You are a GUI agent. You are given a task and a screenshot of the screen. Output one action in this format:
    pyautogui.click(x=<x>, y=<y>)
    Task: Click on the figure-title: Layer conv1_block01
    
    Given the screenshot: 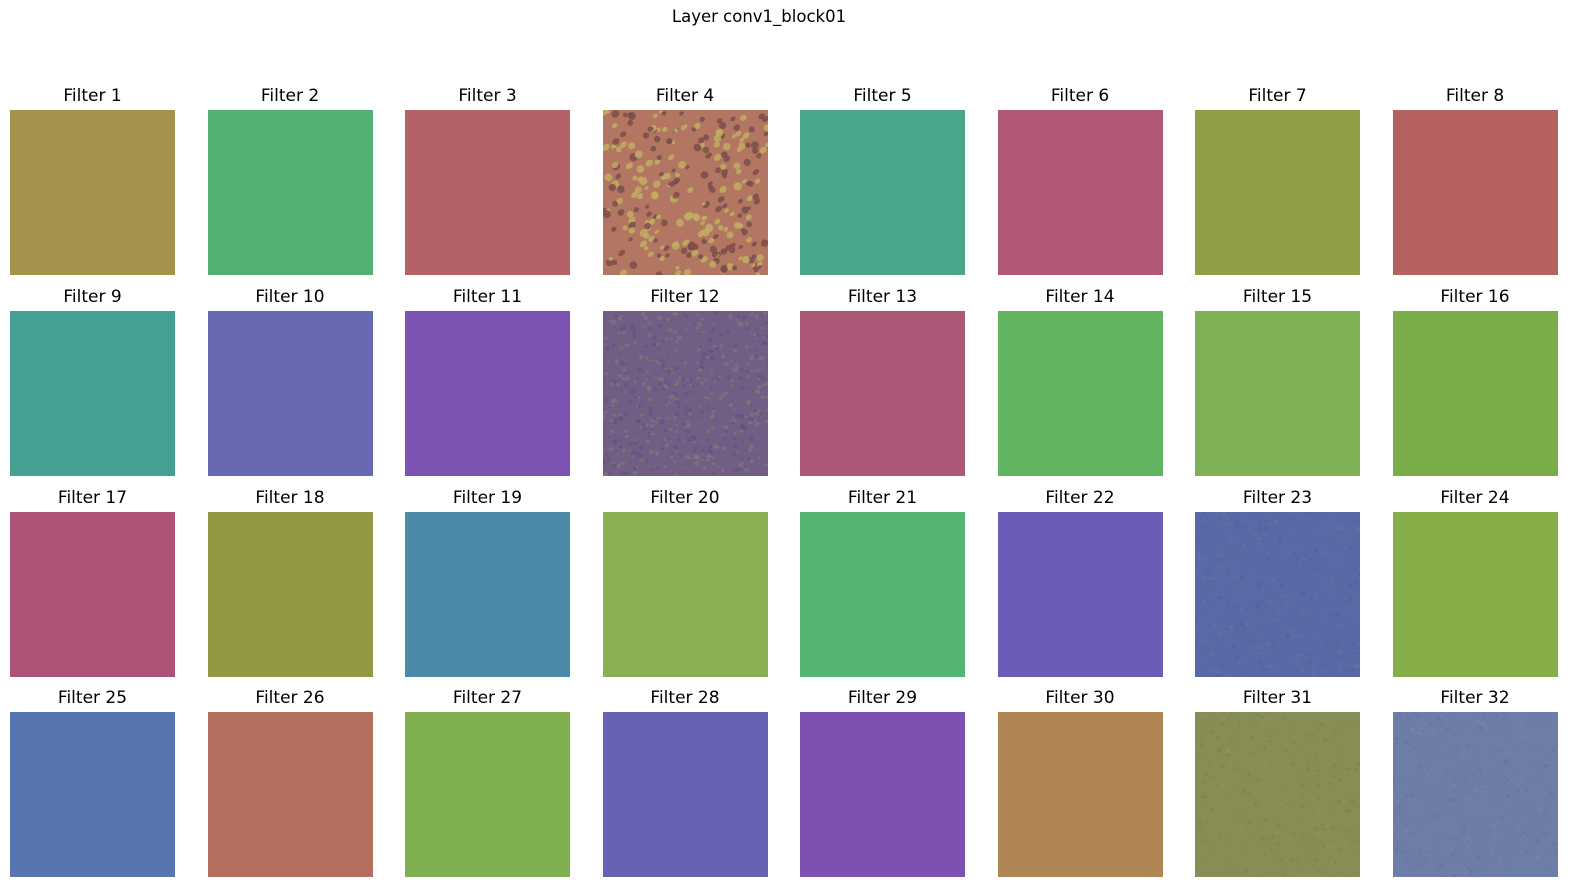 What is the action you would take?
    pyautogui.click(x=759, y=16)
    